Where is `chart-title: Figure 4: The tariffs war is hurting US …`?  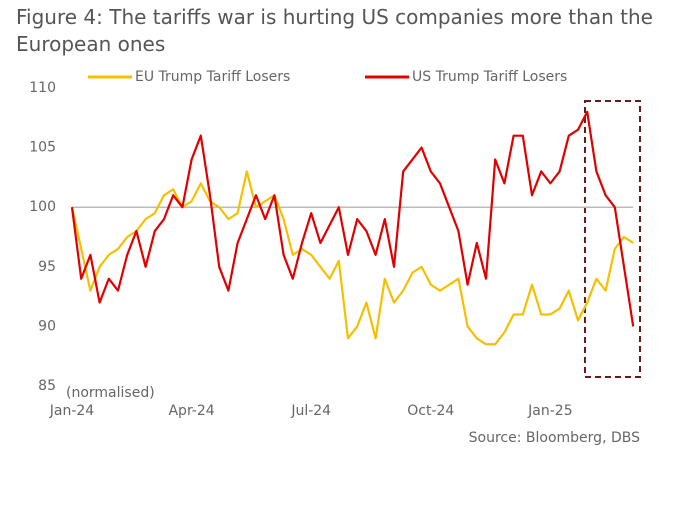
chart-title: Figure 4: The tariffs war is hurting US … is located at coordinates (334, 30).